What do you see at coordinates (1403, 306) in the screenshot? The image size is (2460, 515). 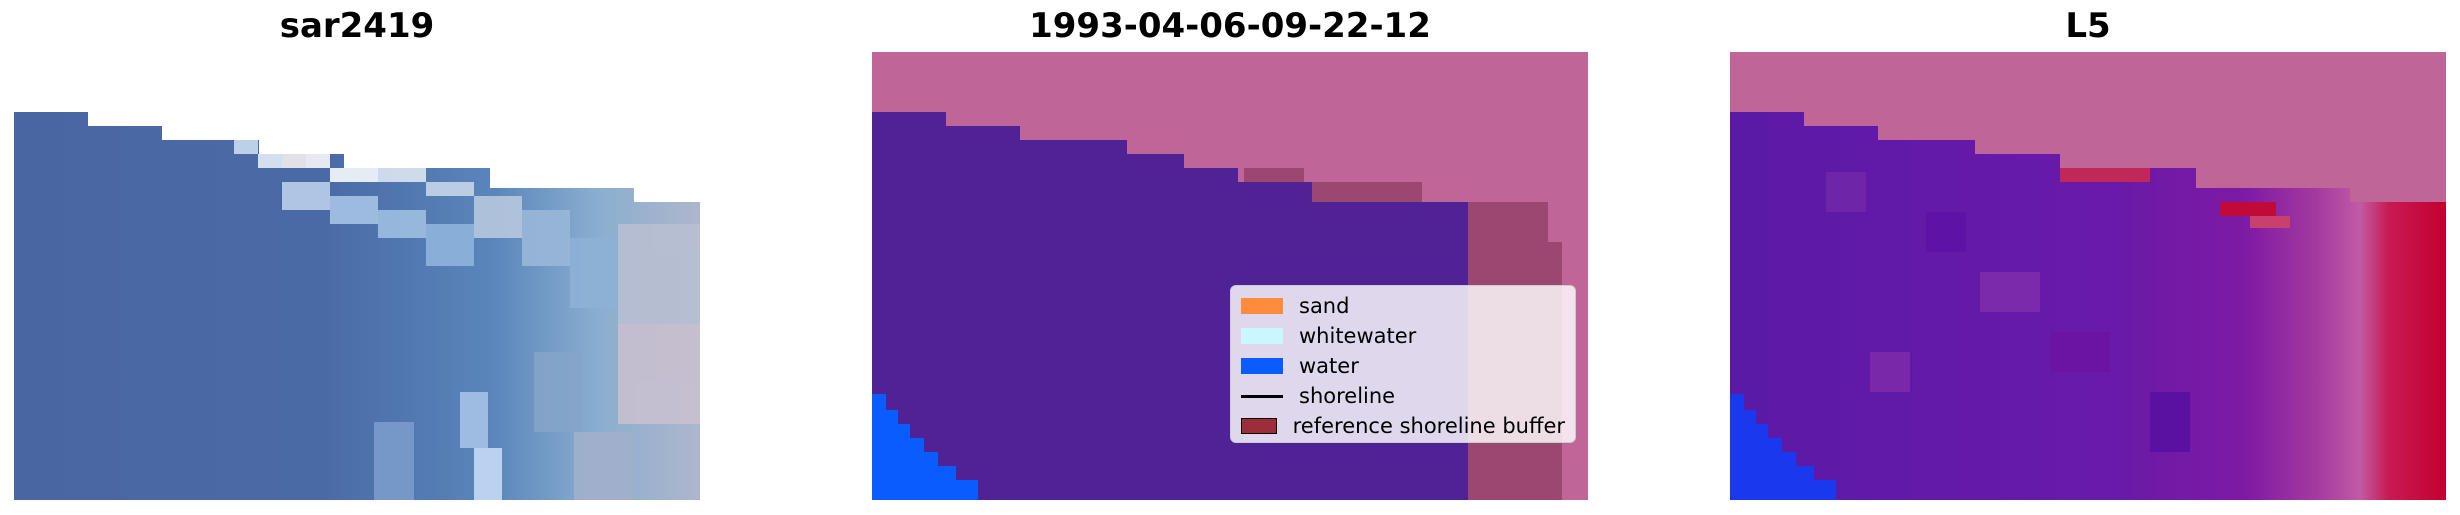 I see `legend-item-sand: sand` at bounding box center [1403, 306].